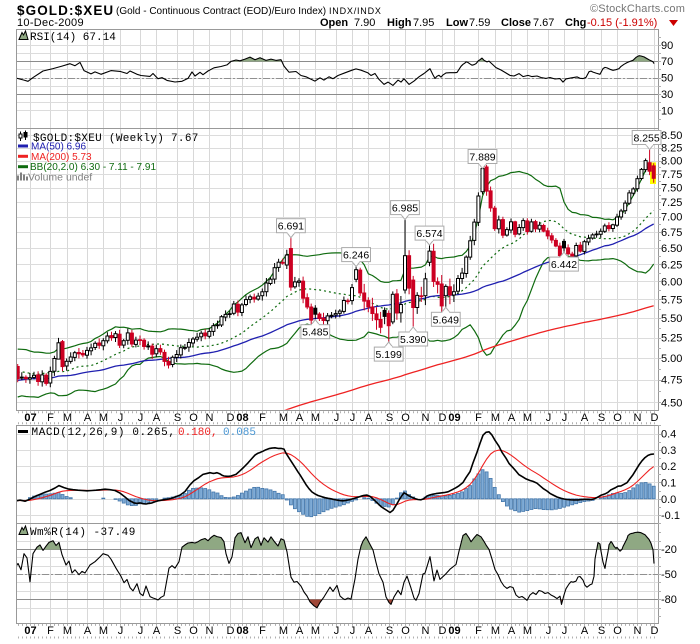 The image size is (700, 644). Describe the element at coordinates (671, 136) in the screenshot. I see `svg-text: 8.50` at that location.